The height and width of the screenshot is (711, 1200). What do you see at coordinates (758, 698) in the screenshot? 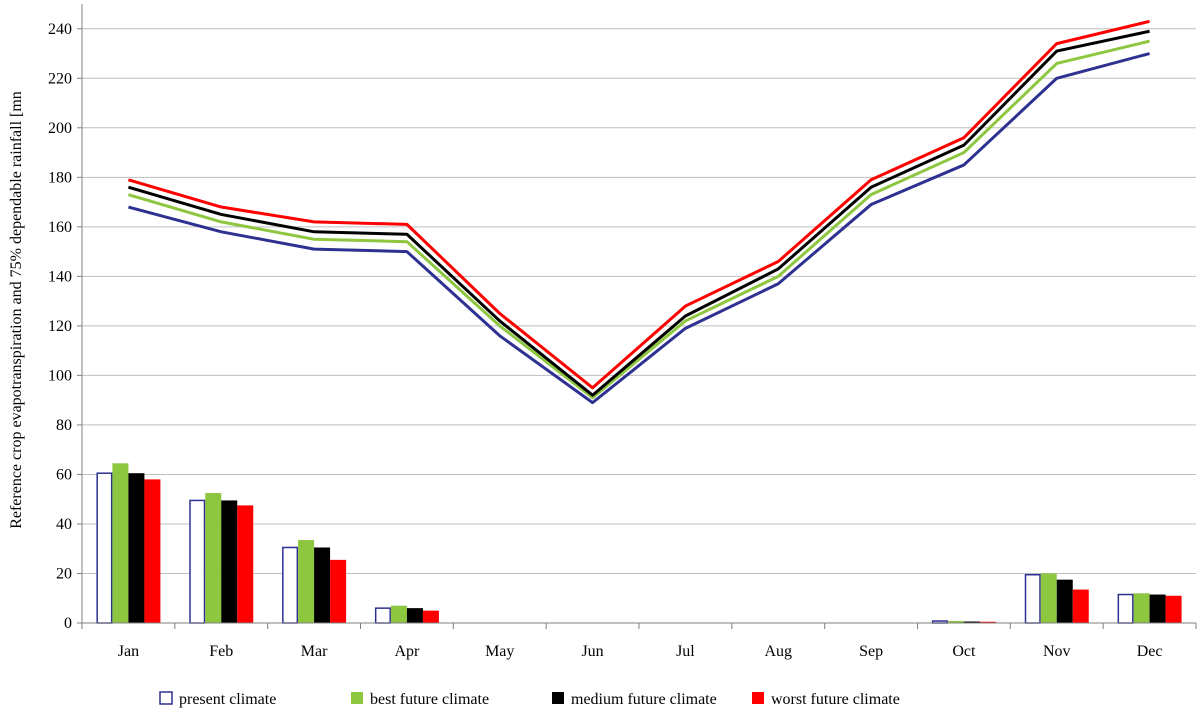
I see `legend-swatch-worst-future-climate` at bounding box center [758, 698].